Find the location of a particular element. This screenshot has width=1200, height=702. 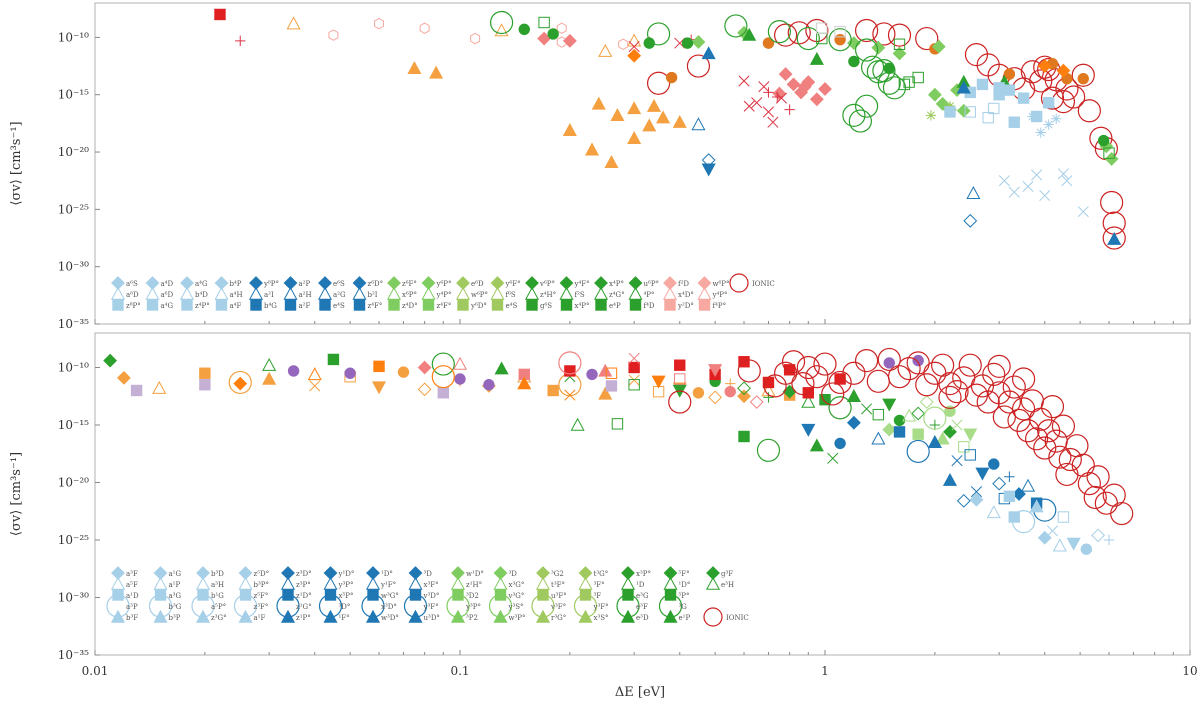

legend-label: x⁴P° is located at coordinates (616, 284).